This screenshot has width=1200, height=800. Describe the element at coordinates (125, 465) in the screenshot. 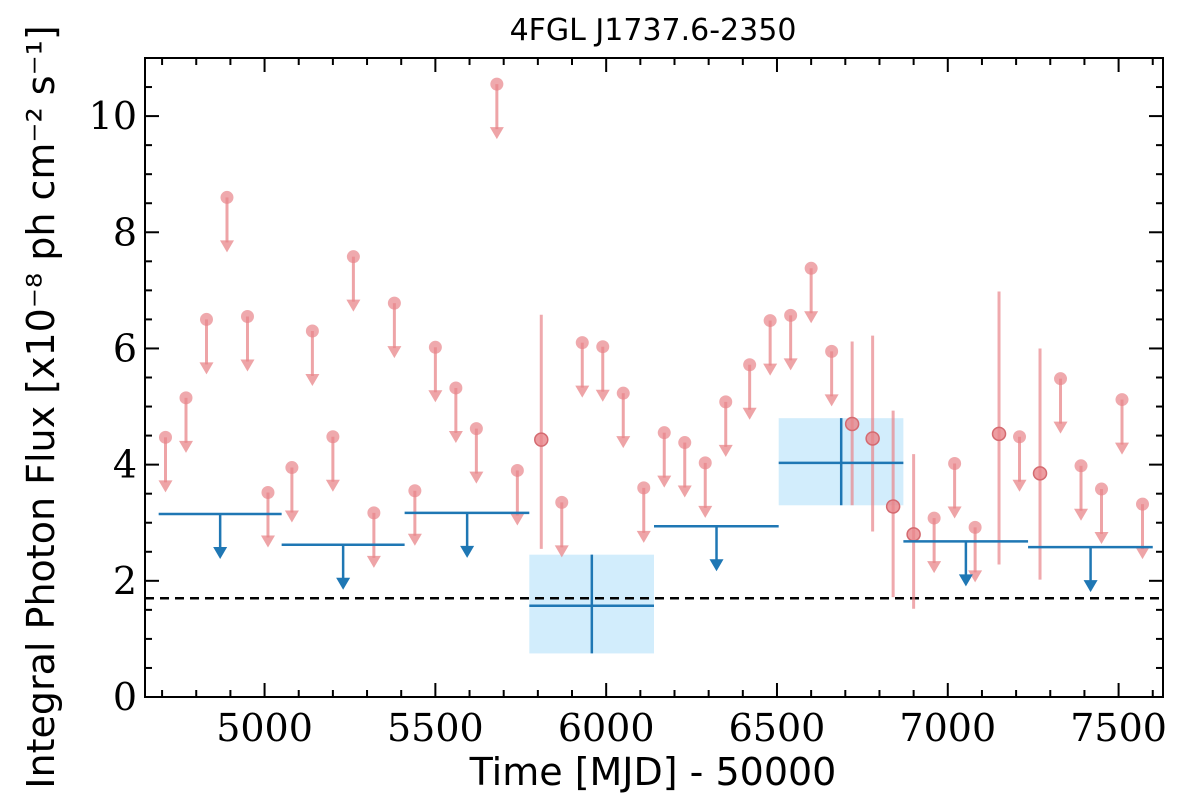

I see `y-tick-label: 4` at that location.